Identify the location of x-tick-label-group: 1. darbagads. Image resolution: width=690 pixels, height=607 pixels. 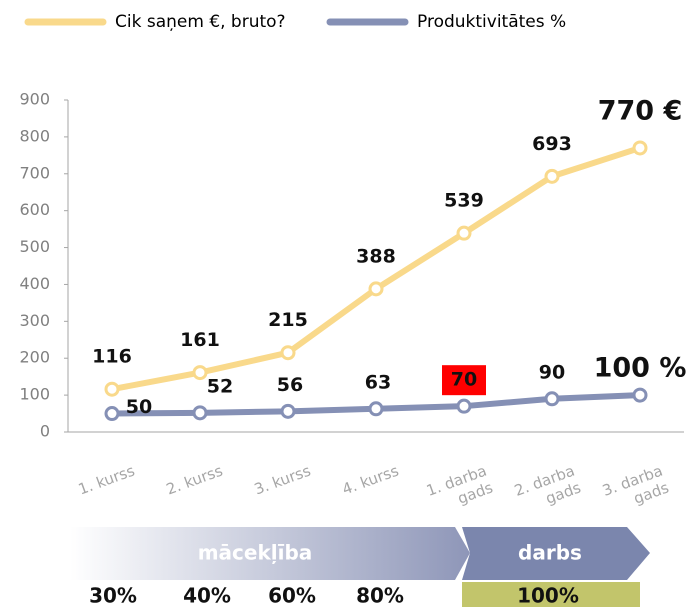
(459, 488).